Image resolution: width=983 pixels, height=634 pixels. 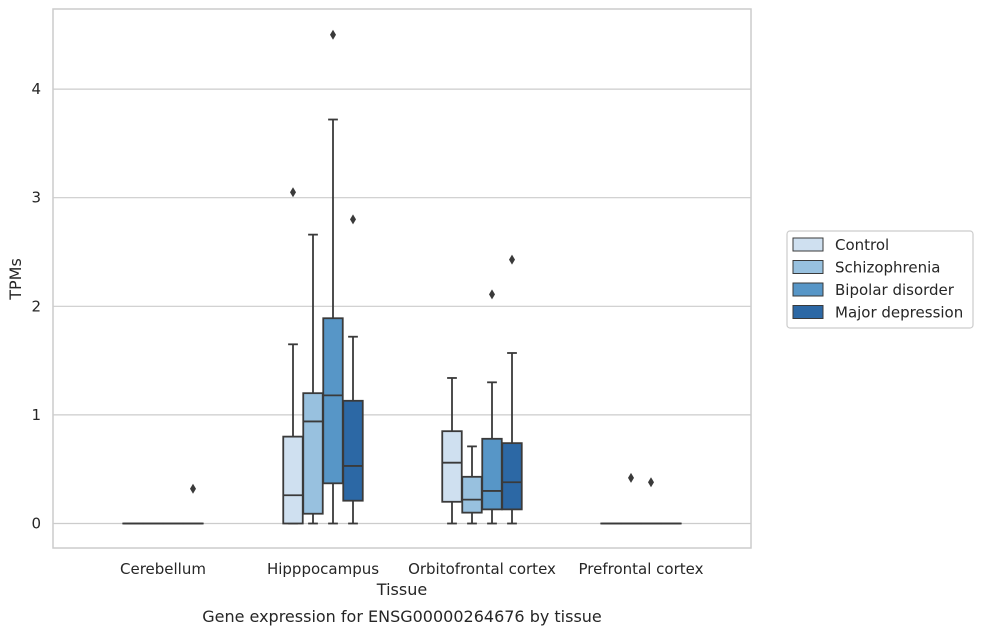 I want to click on y-tick-label: 4, so click(x=36, y=89).